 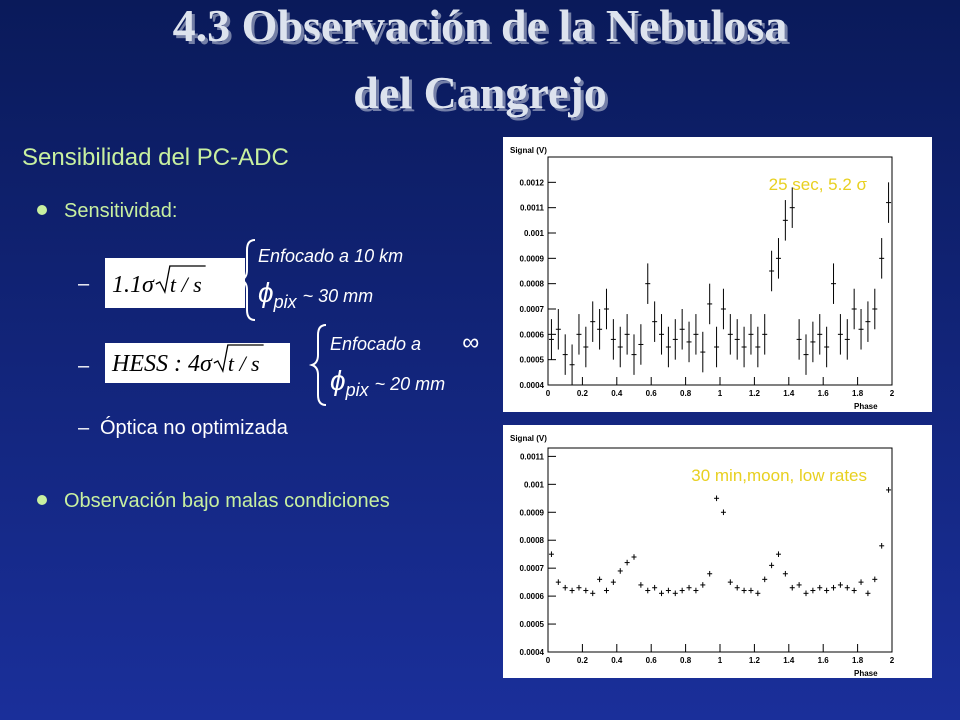 What do you see at coordinates (133, 285) in the screenshot?
I see `formula-prefix: 1.1σ` at bounding box center [133, 285].